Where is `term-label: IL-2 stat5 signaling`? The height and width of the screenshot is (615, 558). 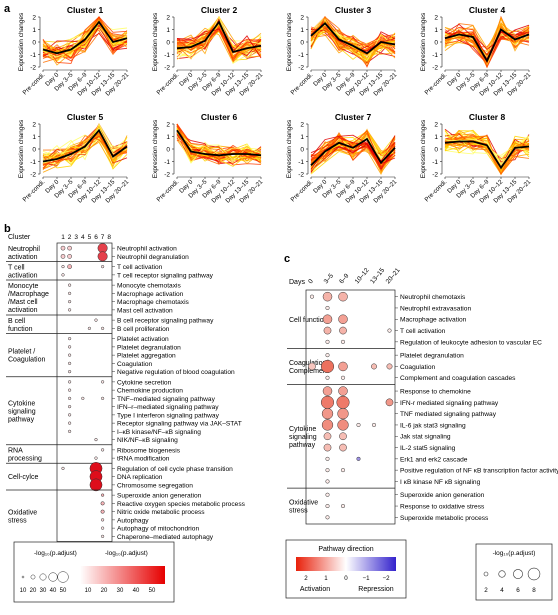 term-label: IL-2 stat5 signaling is located at coordinates (428, 448).